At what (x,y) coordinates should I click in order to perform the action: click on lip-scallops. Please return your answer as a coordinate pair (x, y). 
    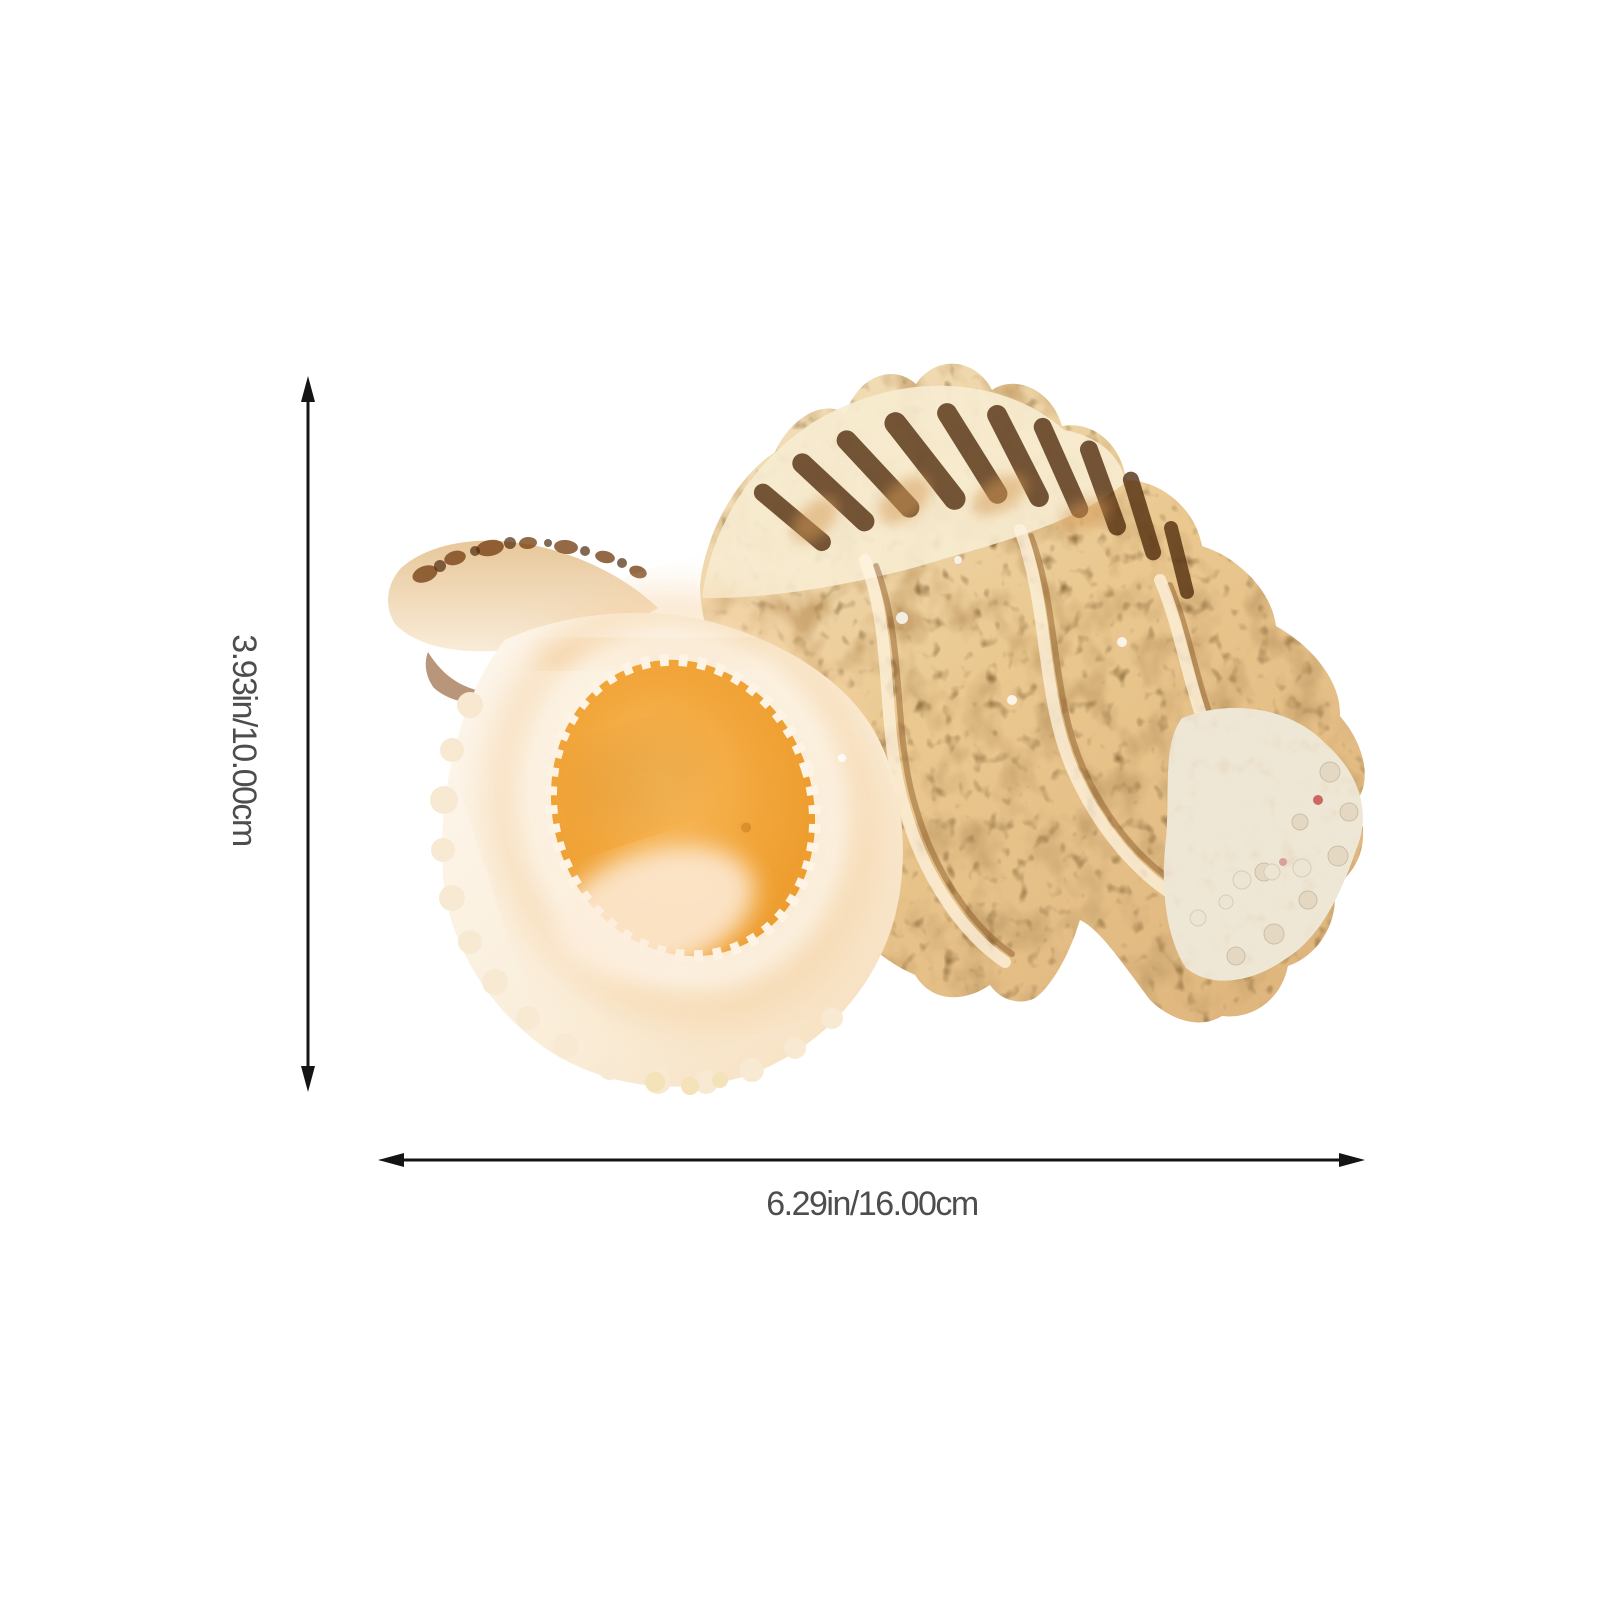
    Looking at the image, I should click on (636, 893).